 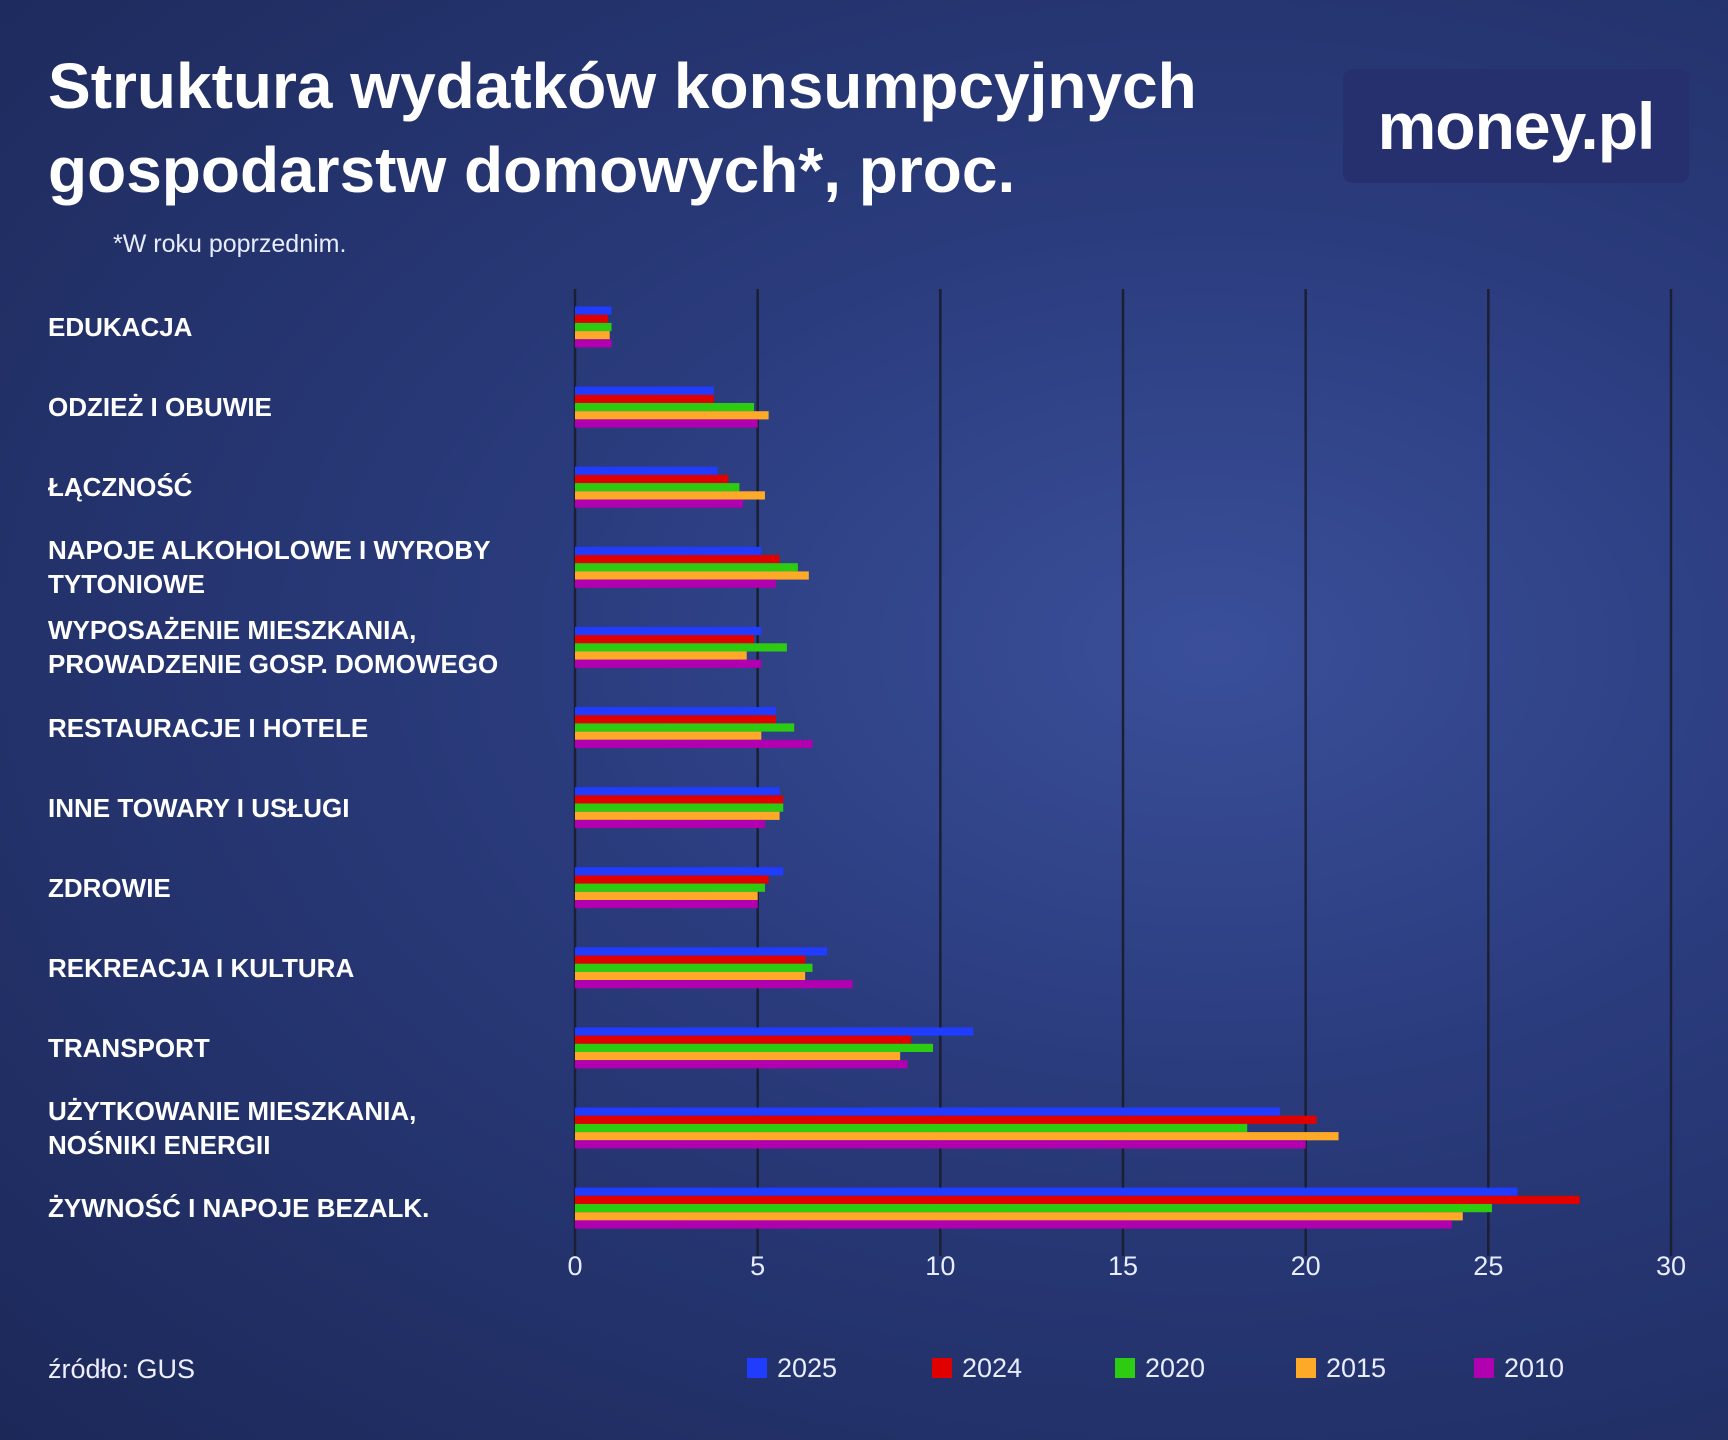 I want to click on x-tick-label: 10, so click(x=940, y=1266).